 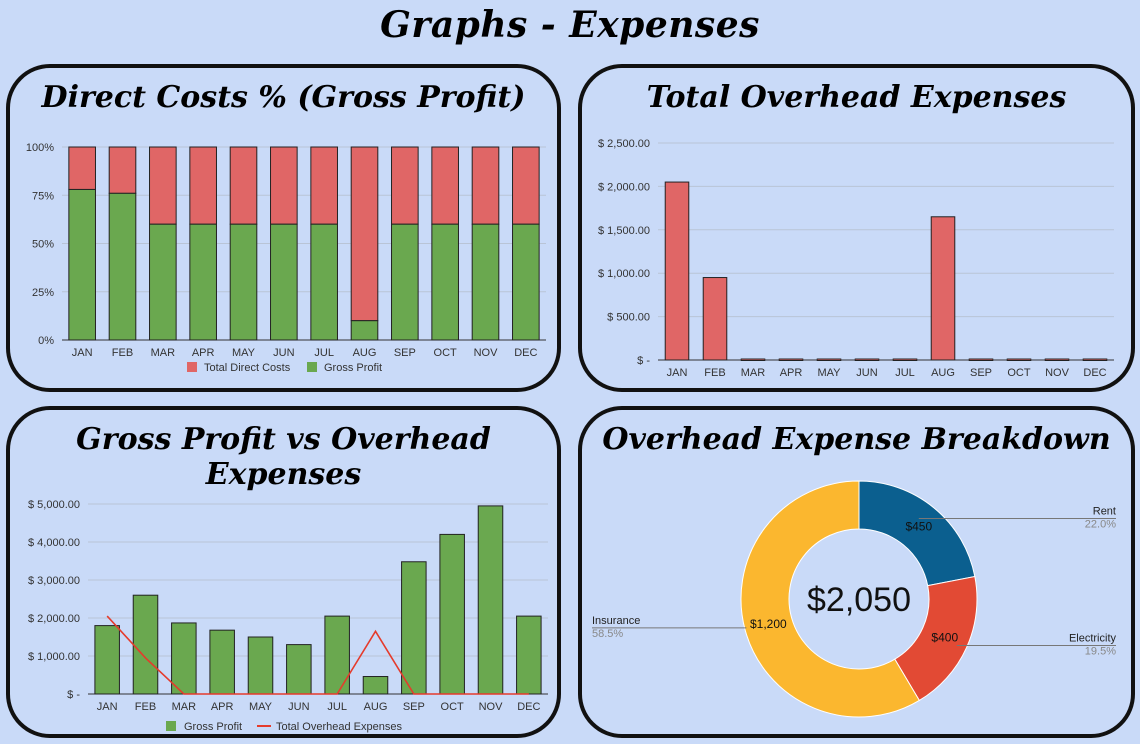 What do you see at coordinates (453, 707) in the screenshot?
I see `chart3-x-tick-label: OCT` at bounding box center [453, 707].